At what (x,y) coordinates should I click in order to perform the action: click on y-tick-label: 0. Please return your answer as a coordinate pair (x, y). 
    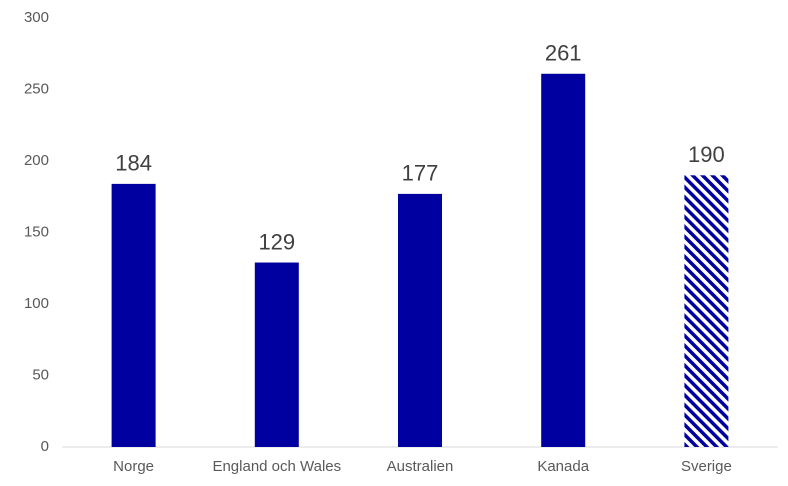
    Looking at the image, I should click on (45, 446).